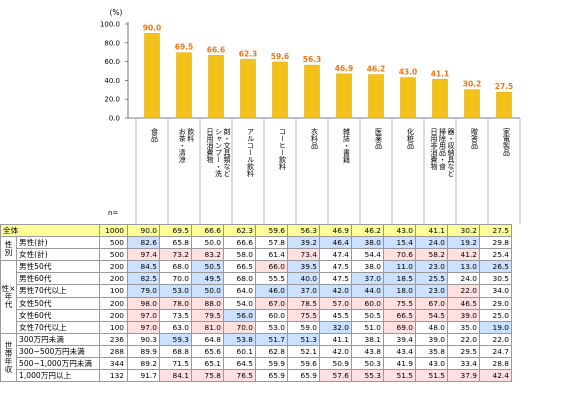  I want to click on data-label: 62.3, so click(248, 53).